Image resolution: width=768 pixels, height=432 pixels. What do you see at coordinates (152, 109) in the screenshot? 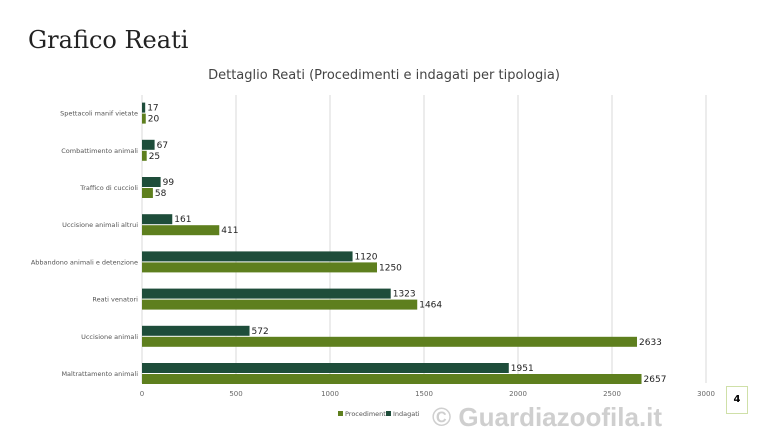
I see `data-label: 17` at bounding box center [152, 109].